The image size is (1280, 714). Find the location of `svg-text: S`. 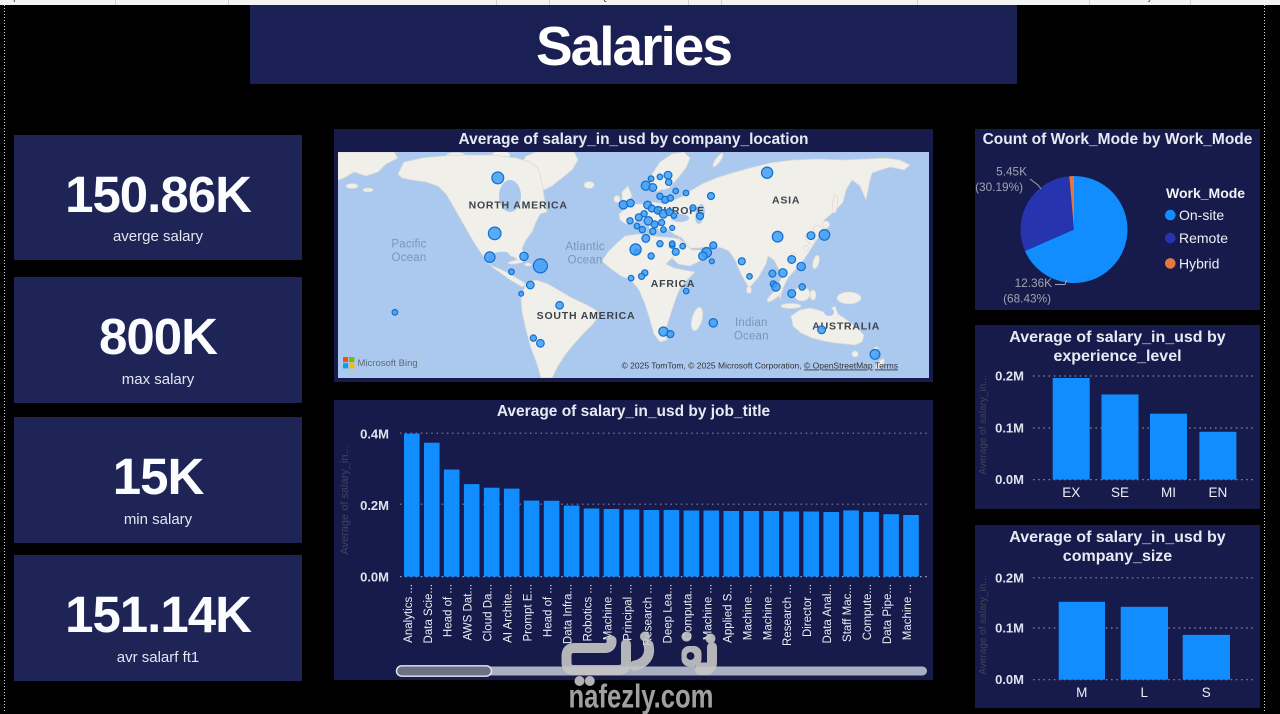

svg-text: S is located at coordinates (1206, 692).